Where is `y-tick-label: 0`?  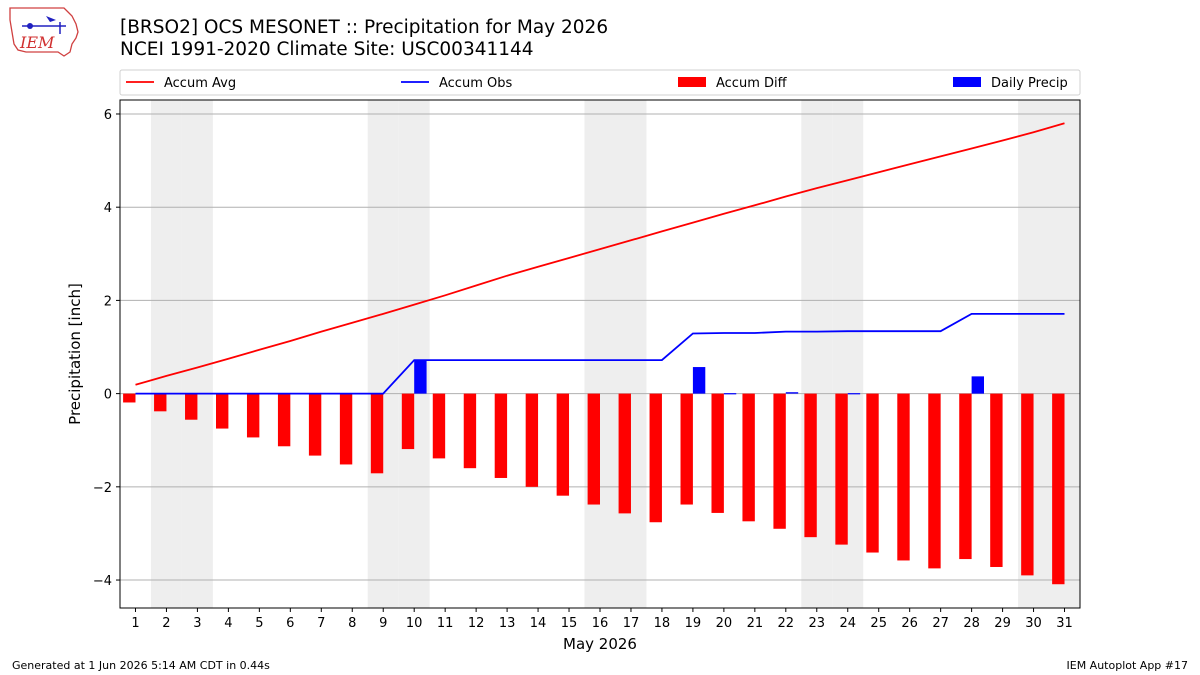
y-tick-label: 0 is located at coordinates (108, 395).